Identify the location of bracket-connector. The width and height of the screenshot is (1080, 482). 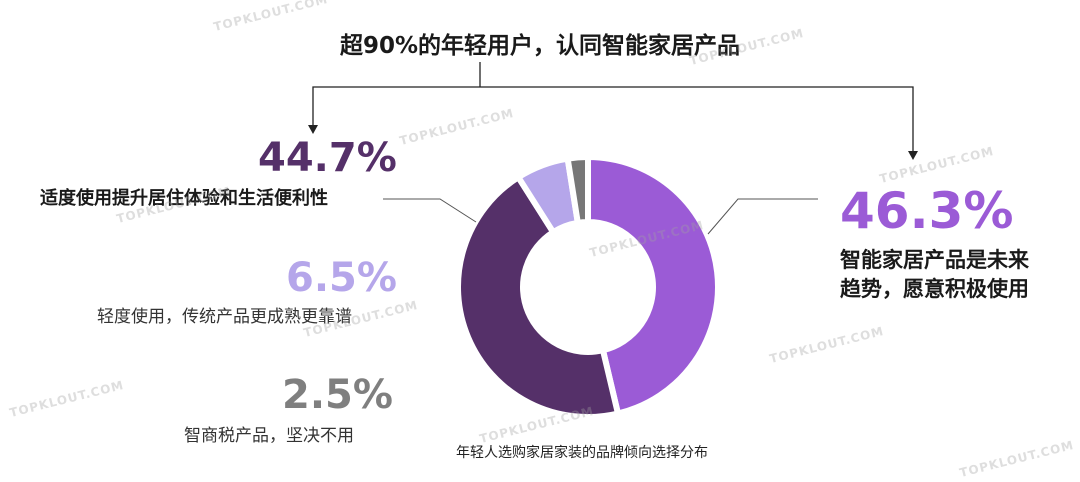
(613, 119).